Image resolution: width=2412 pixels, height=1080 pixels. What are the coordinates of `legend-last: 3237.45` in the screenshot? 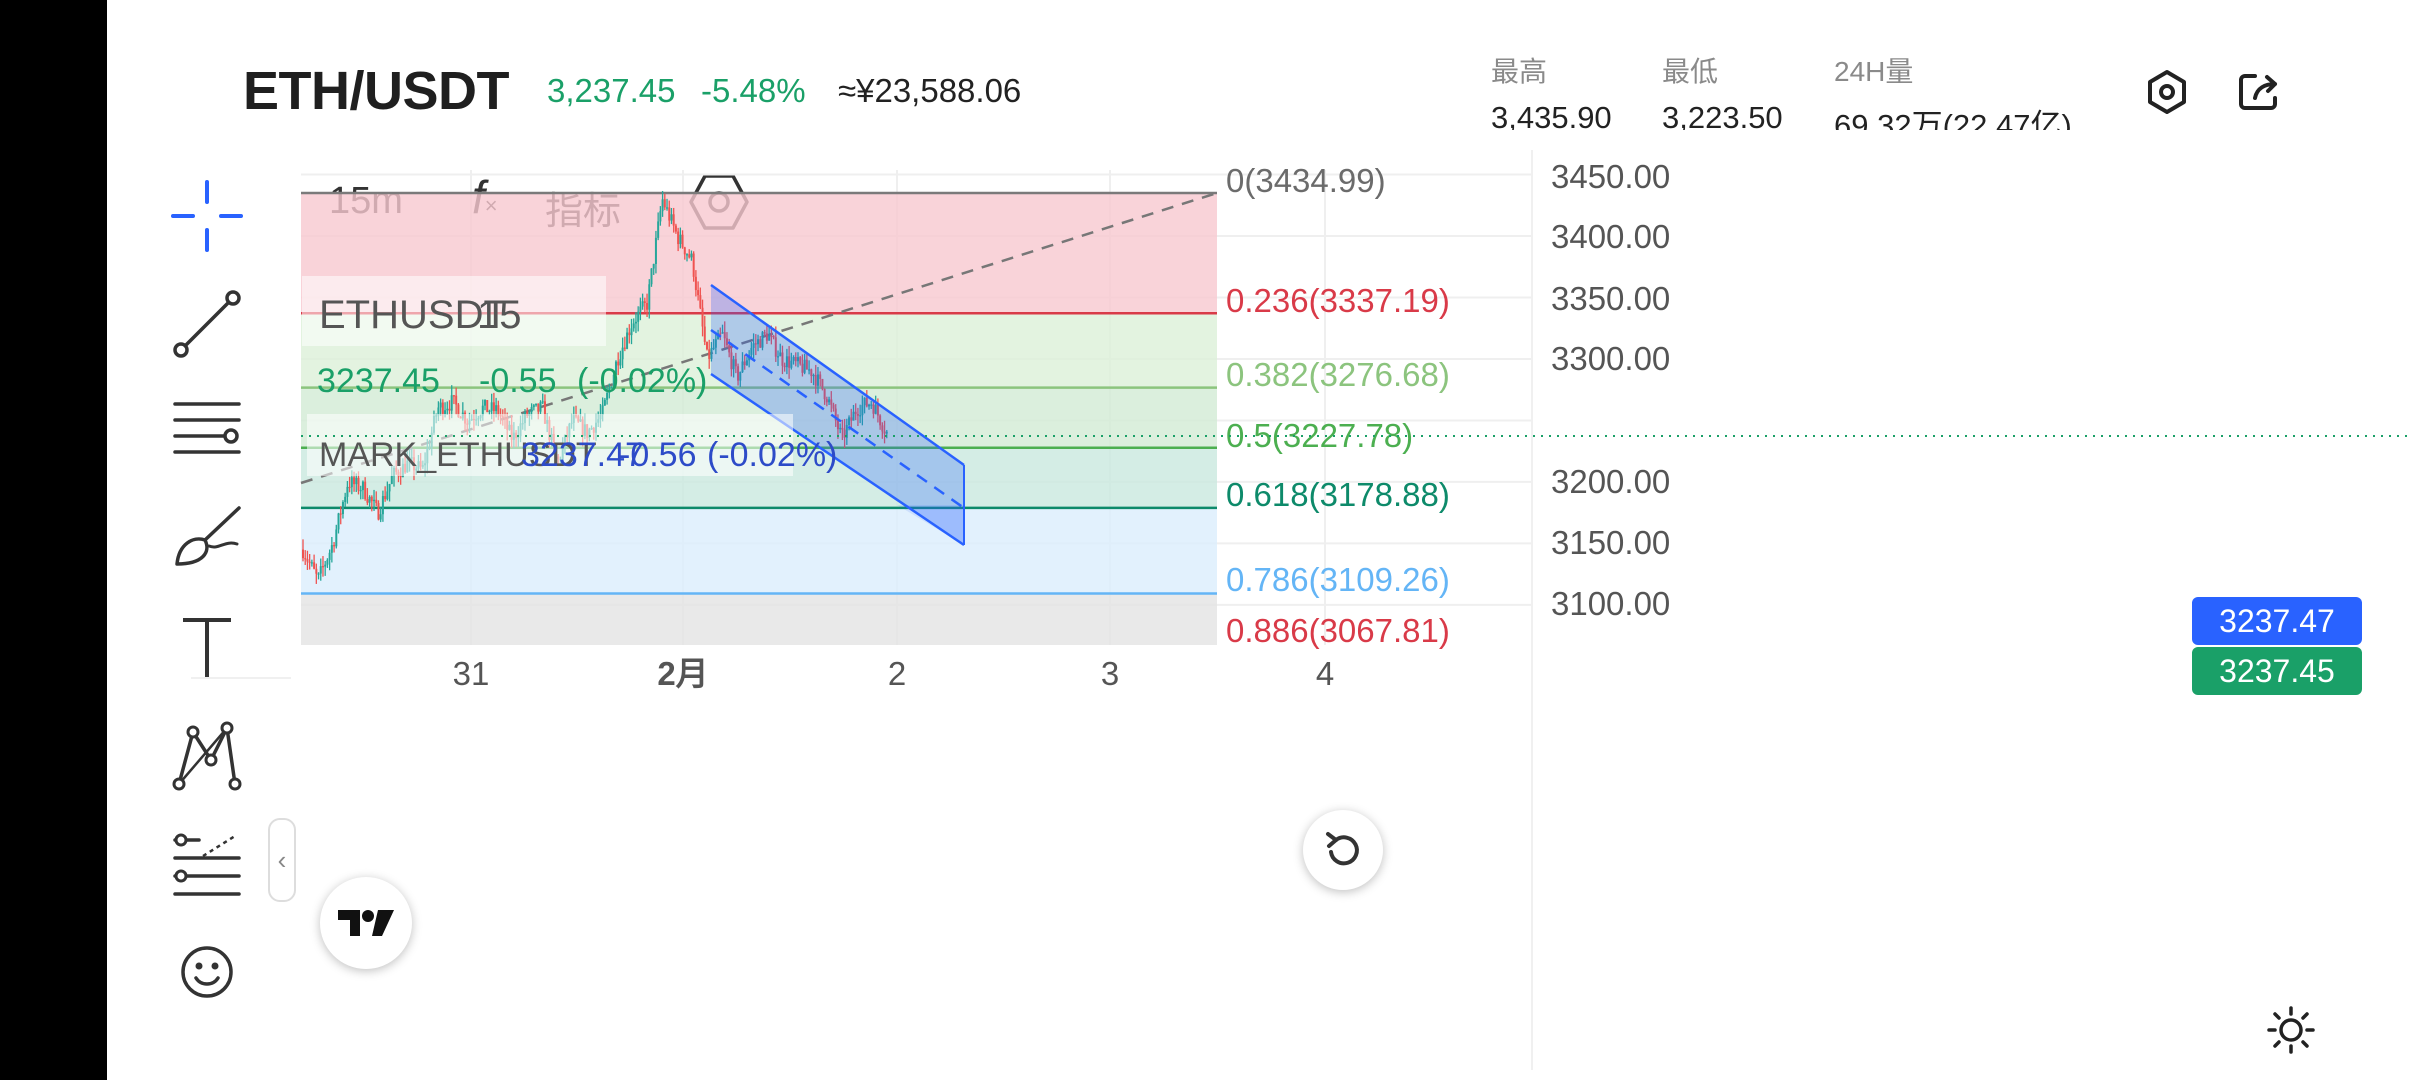 It's located at (378, 381).